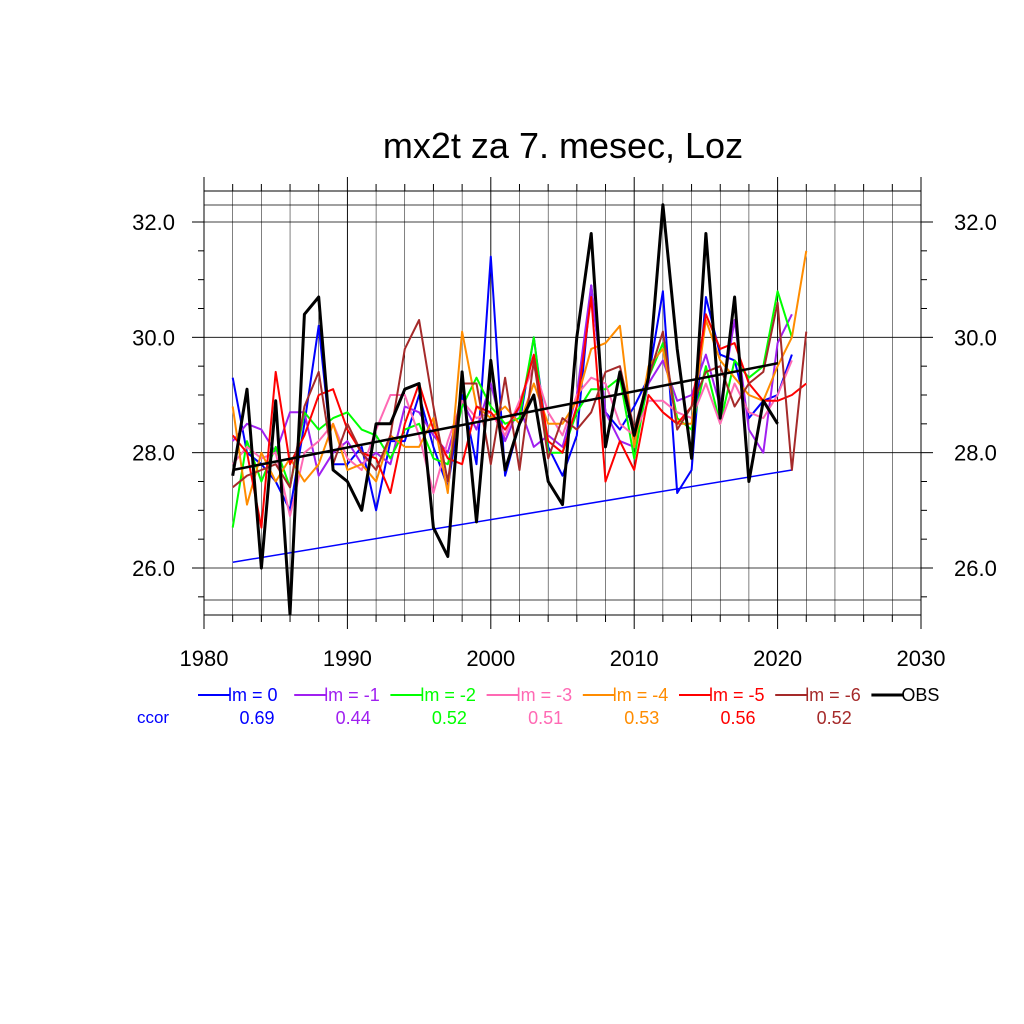  Describe the element at coordinates (352, 695) in the screenshot. I see `legend-label: lm = -1` at that location.